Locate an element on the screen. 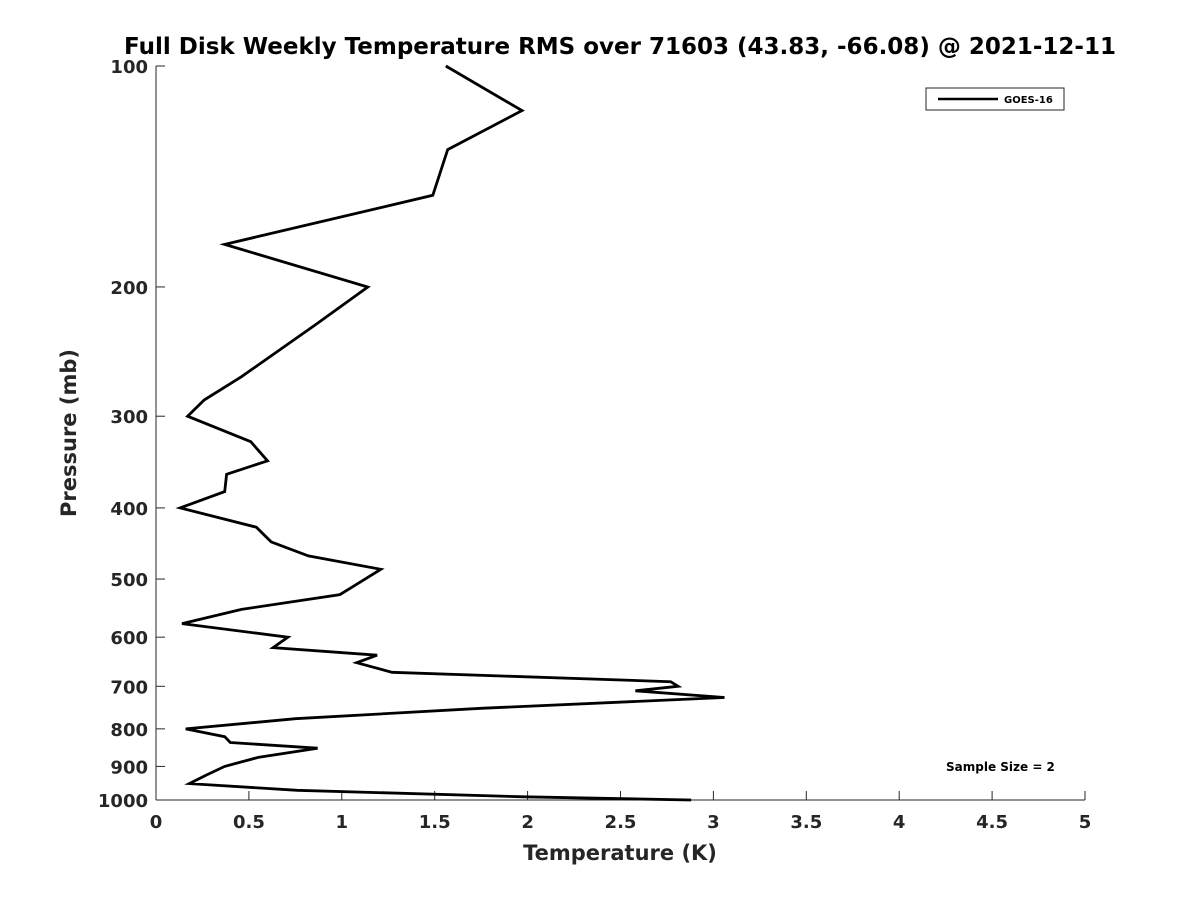  x-axis-label: Temperature (K) is located at coordinates (620, 853).